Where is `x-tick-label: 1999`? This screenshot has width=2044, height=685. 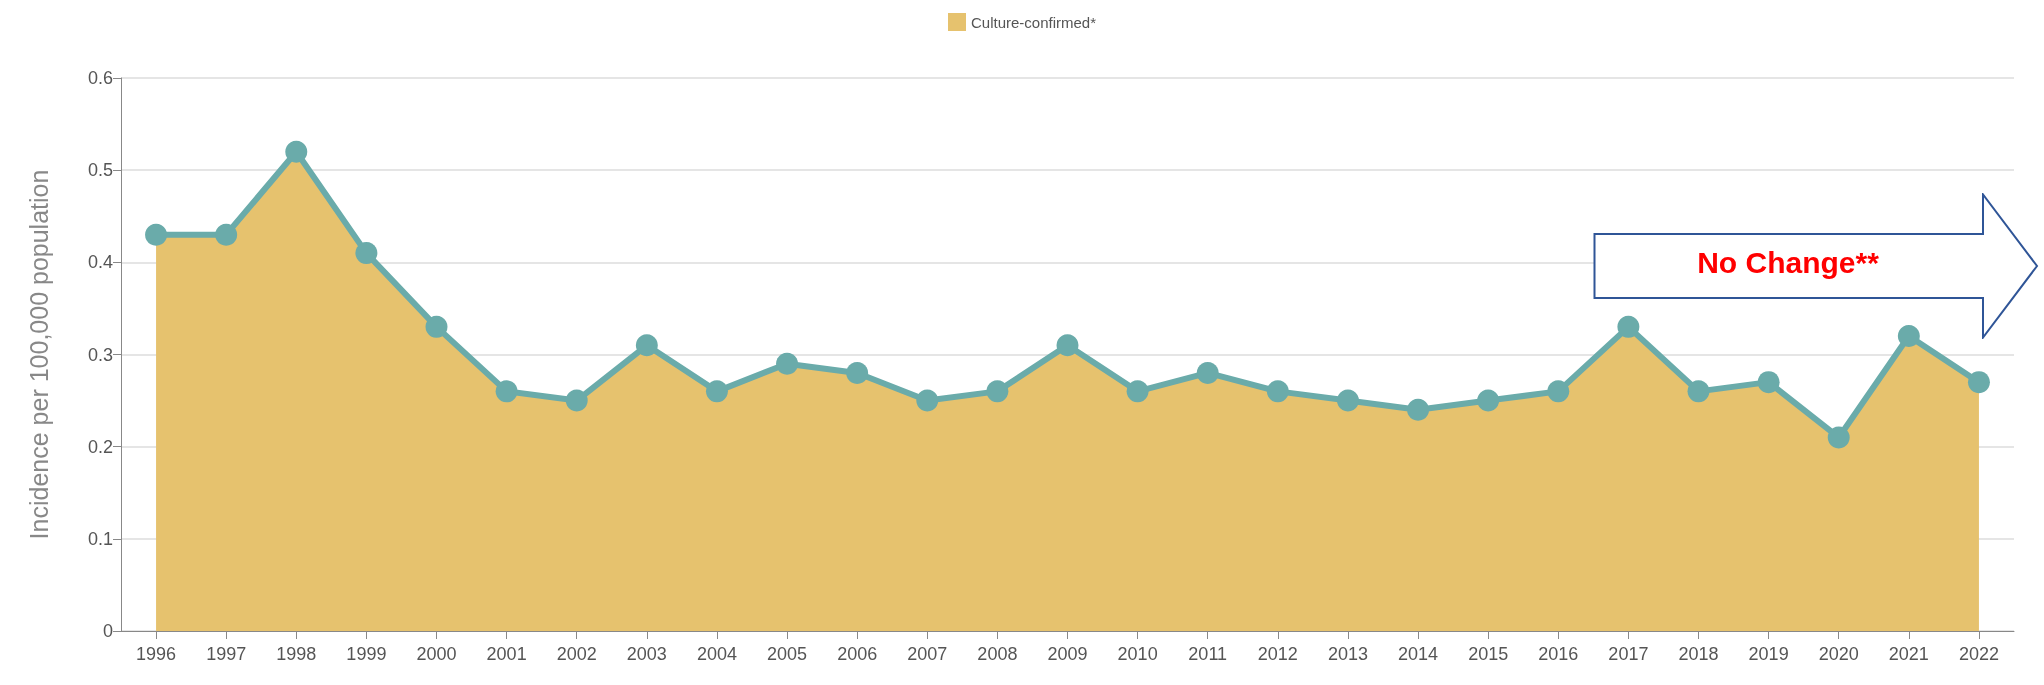 x-tick-label: 1999 is located at coordinates (366, 654).